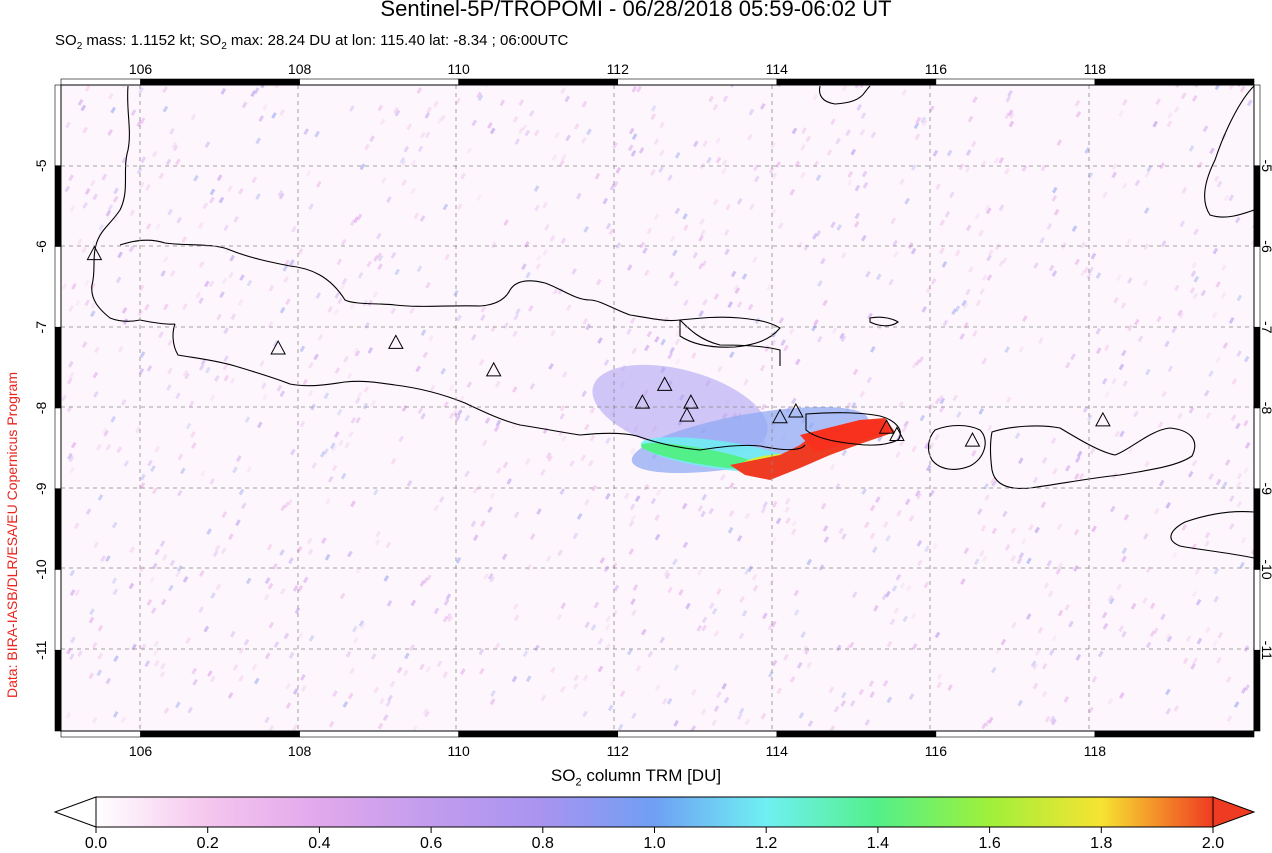 This screenshot has height=853, width=1272. Describe the element at coordinates (459, 751) in the screenshot. I see `lon-tick-label-bottom: 110` at that location.